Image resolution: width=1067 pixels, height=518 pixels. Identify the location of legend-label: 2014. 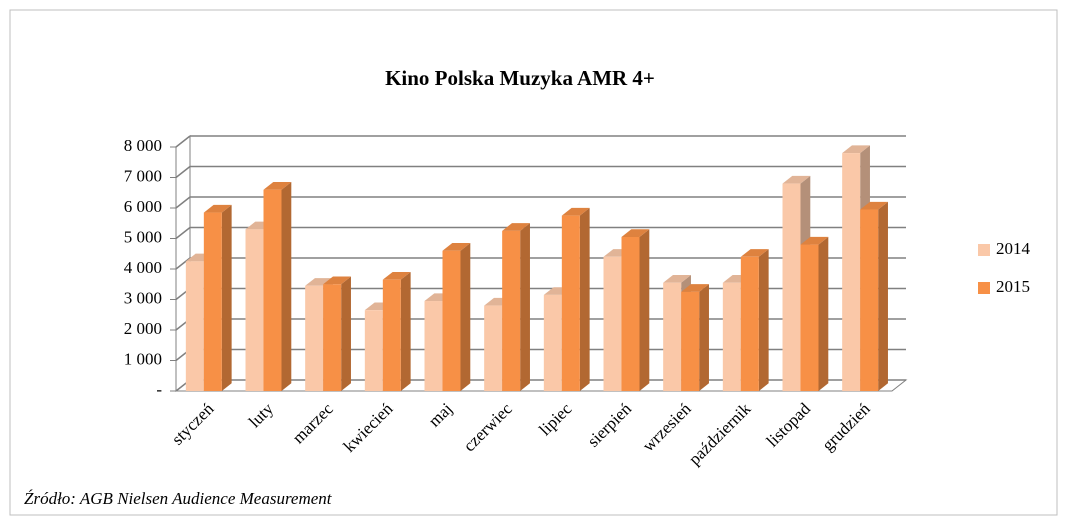
(1013, 248).